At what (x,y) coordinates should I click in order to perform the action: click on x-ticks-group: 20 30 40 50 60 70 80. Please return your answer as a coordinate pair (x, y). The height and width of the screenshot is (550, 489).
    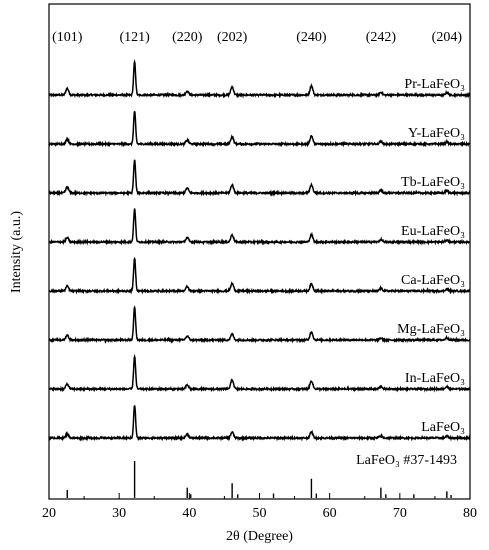
    Looking at the image, I should click on (259, 507).